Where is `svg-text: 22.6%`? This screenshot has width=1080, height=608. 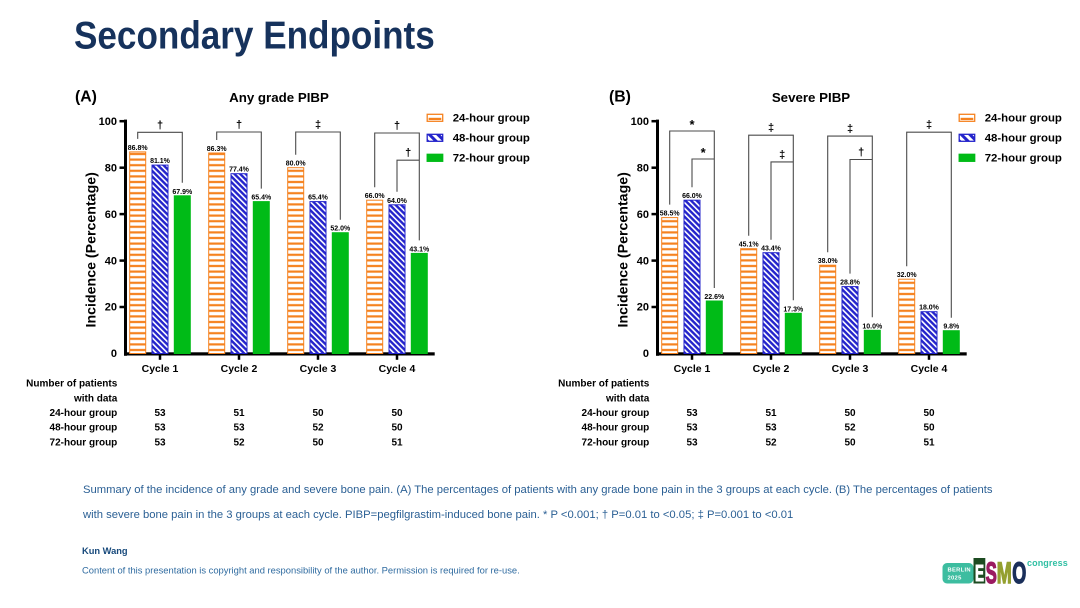
svg-text: 22.6% is located at coordinates (714, 297).